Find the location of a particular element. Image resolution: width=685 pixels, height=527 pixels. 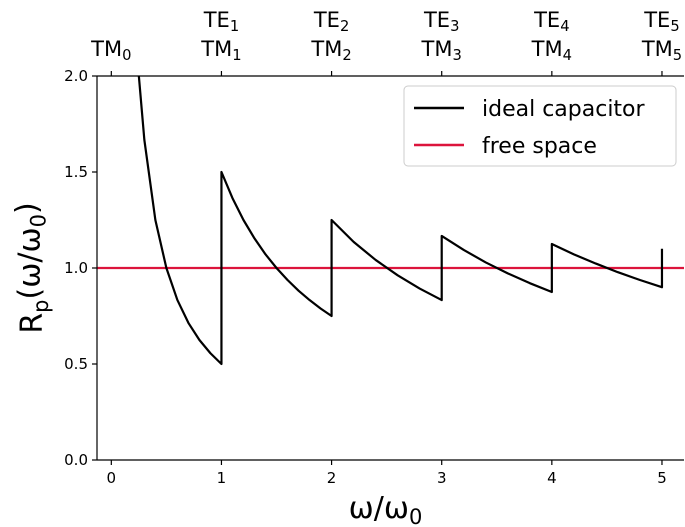

mode-label-TE3: TE3 is located at coordinates (441, 21).